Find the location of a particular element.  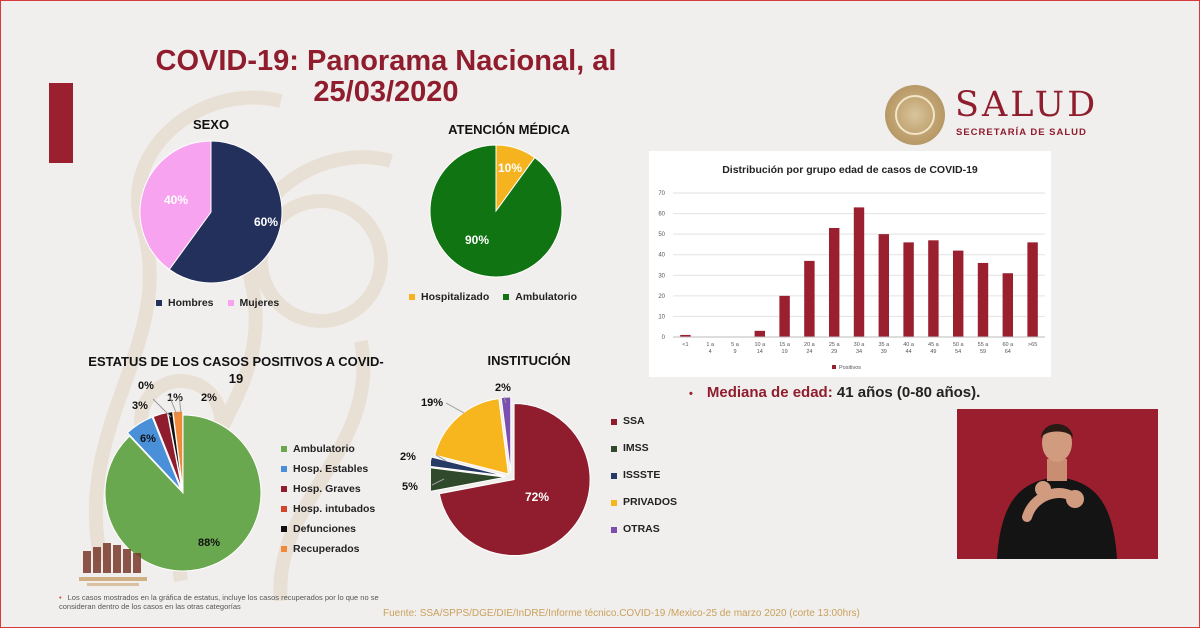

pie-label-hospitalizado: 10% is located at coordinates (510, 168).